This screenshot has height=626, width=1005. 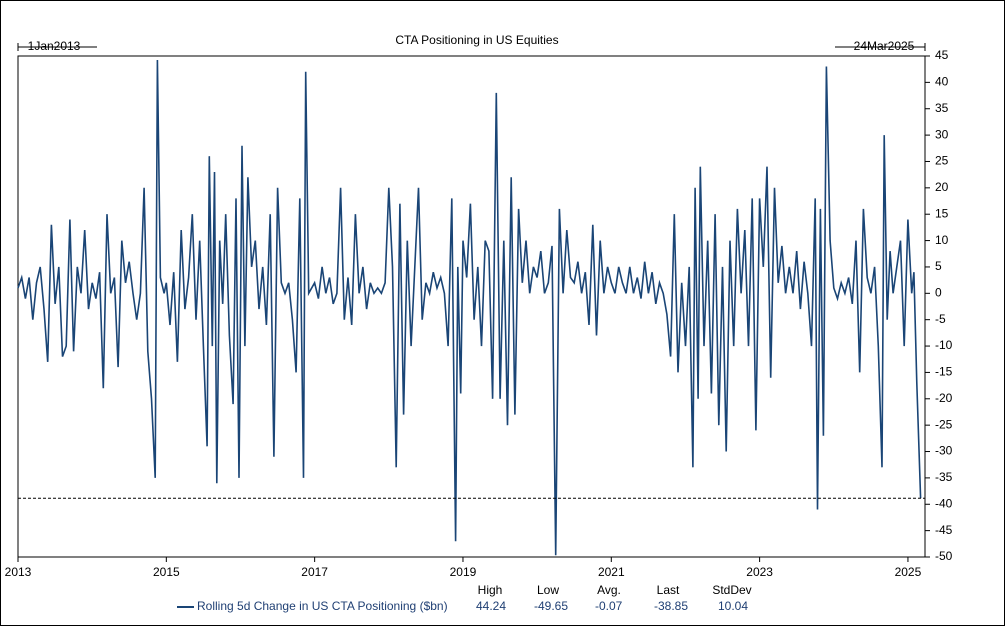 What do you see at coordinates (942, 213) in the screenshot?
I see `y-tick-label: 15` at bounding box center [942, 213].